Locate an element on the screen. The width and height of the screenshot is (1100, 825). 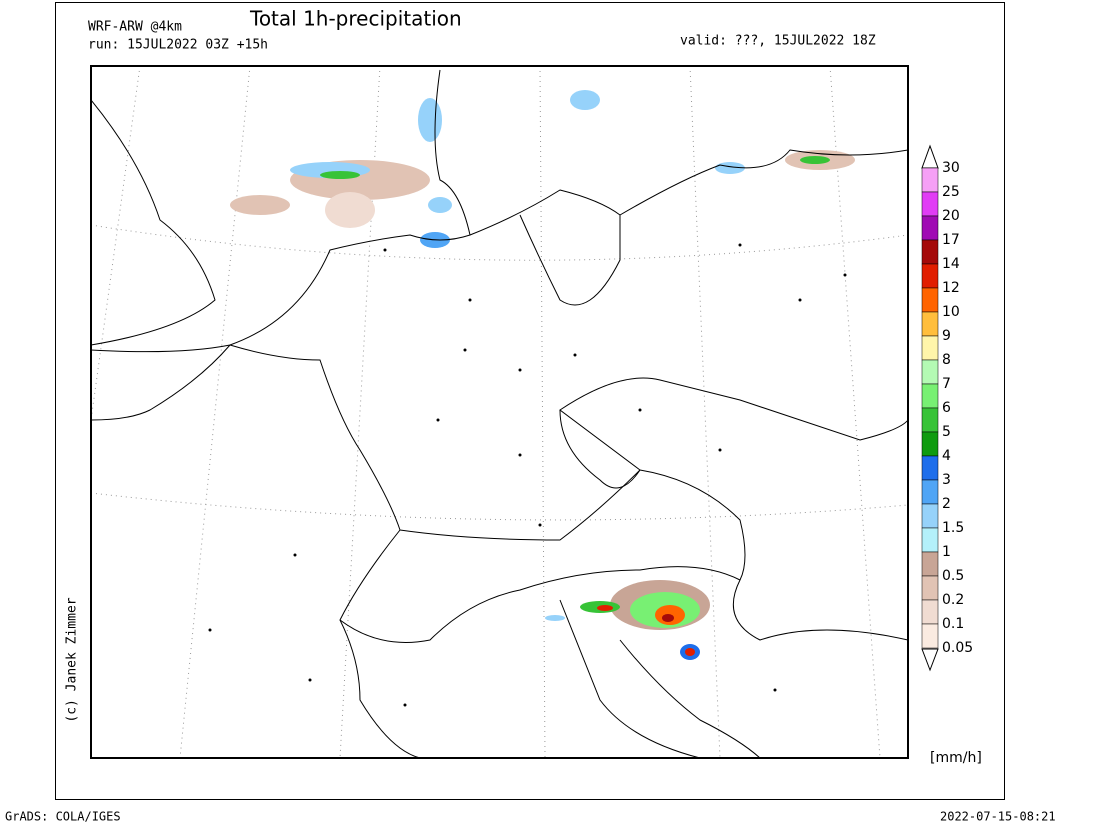
legend-label: 2 is located at coordinates (946, 504).